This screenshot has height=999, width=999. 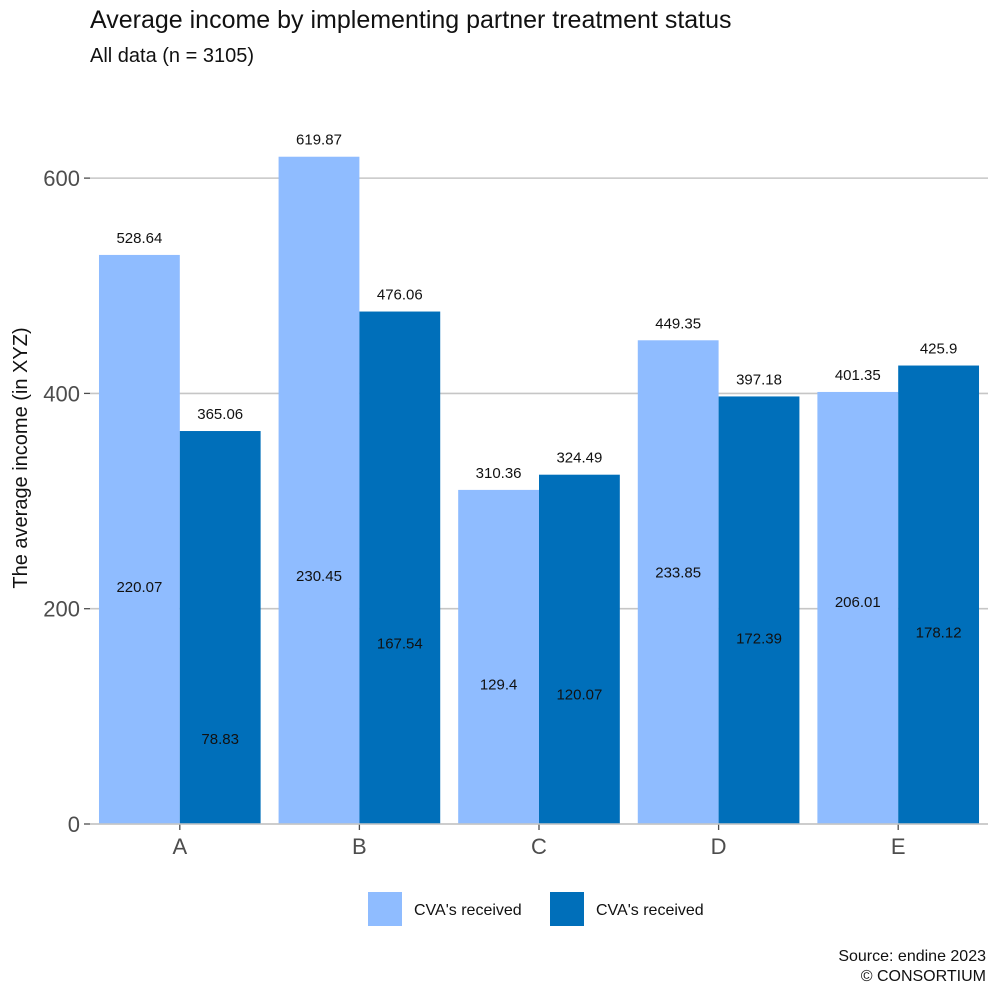 I want to click on bar-value-label: 476.06, so click(x=400, y=295).